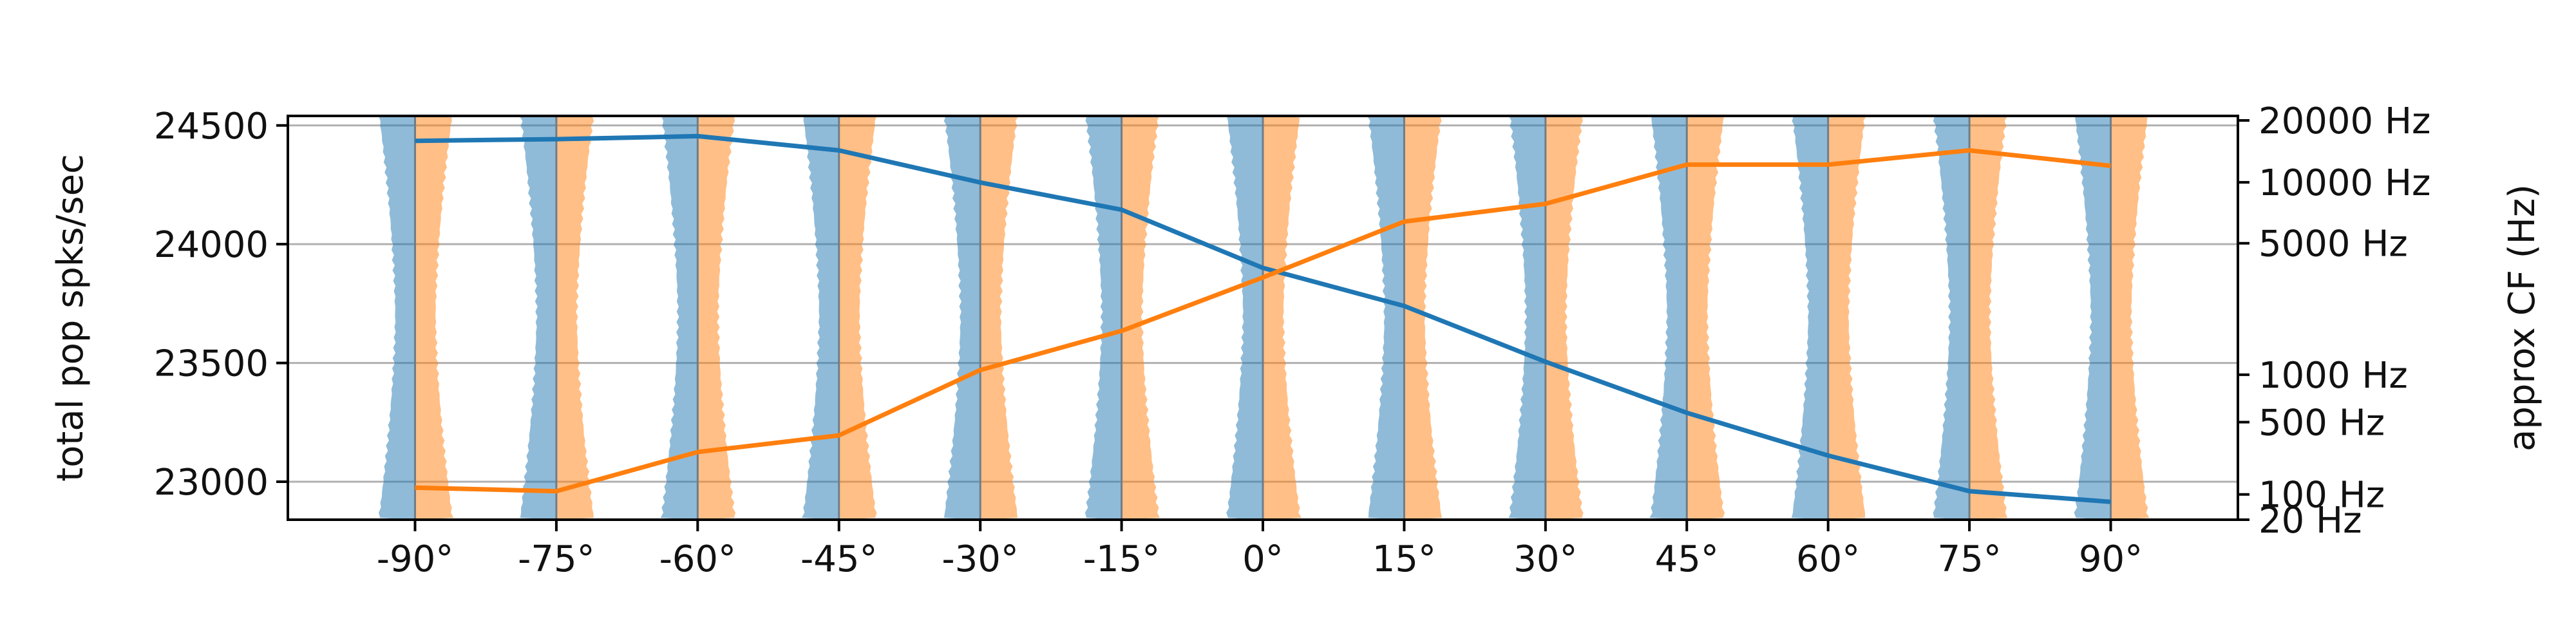  I want to click on x-tick-label: -90°, so click(415, 559).